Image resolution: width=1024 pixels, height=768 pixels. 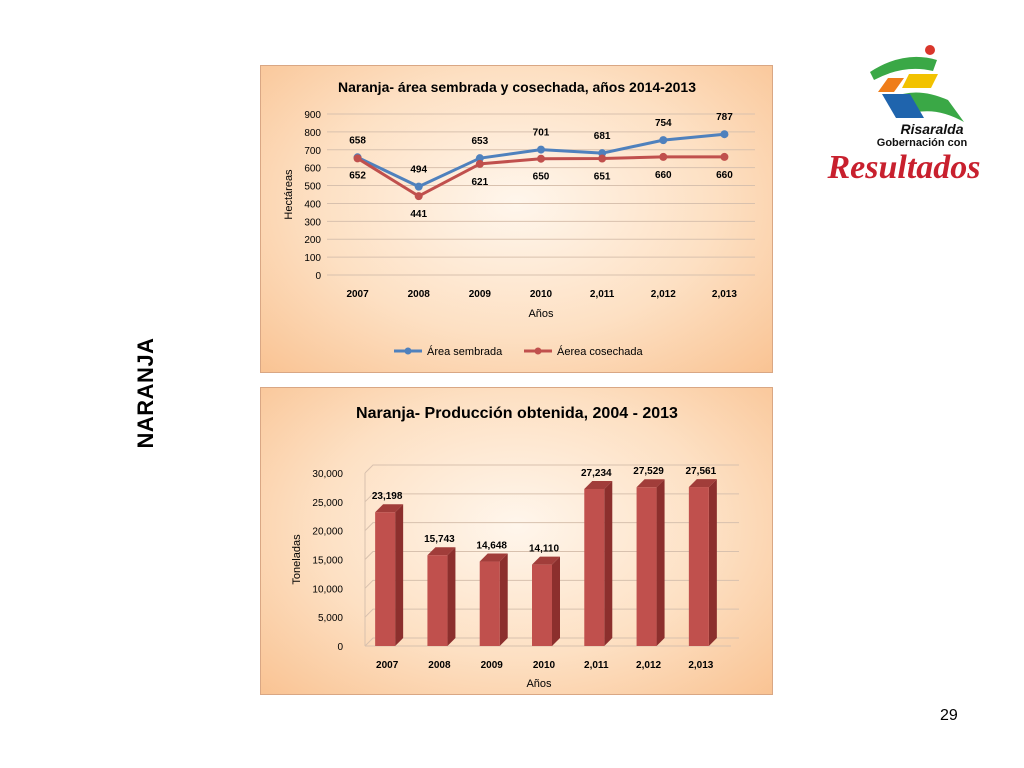 I want to click on page-number: 29, so click(x=949, y=715).